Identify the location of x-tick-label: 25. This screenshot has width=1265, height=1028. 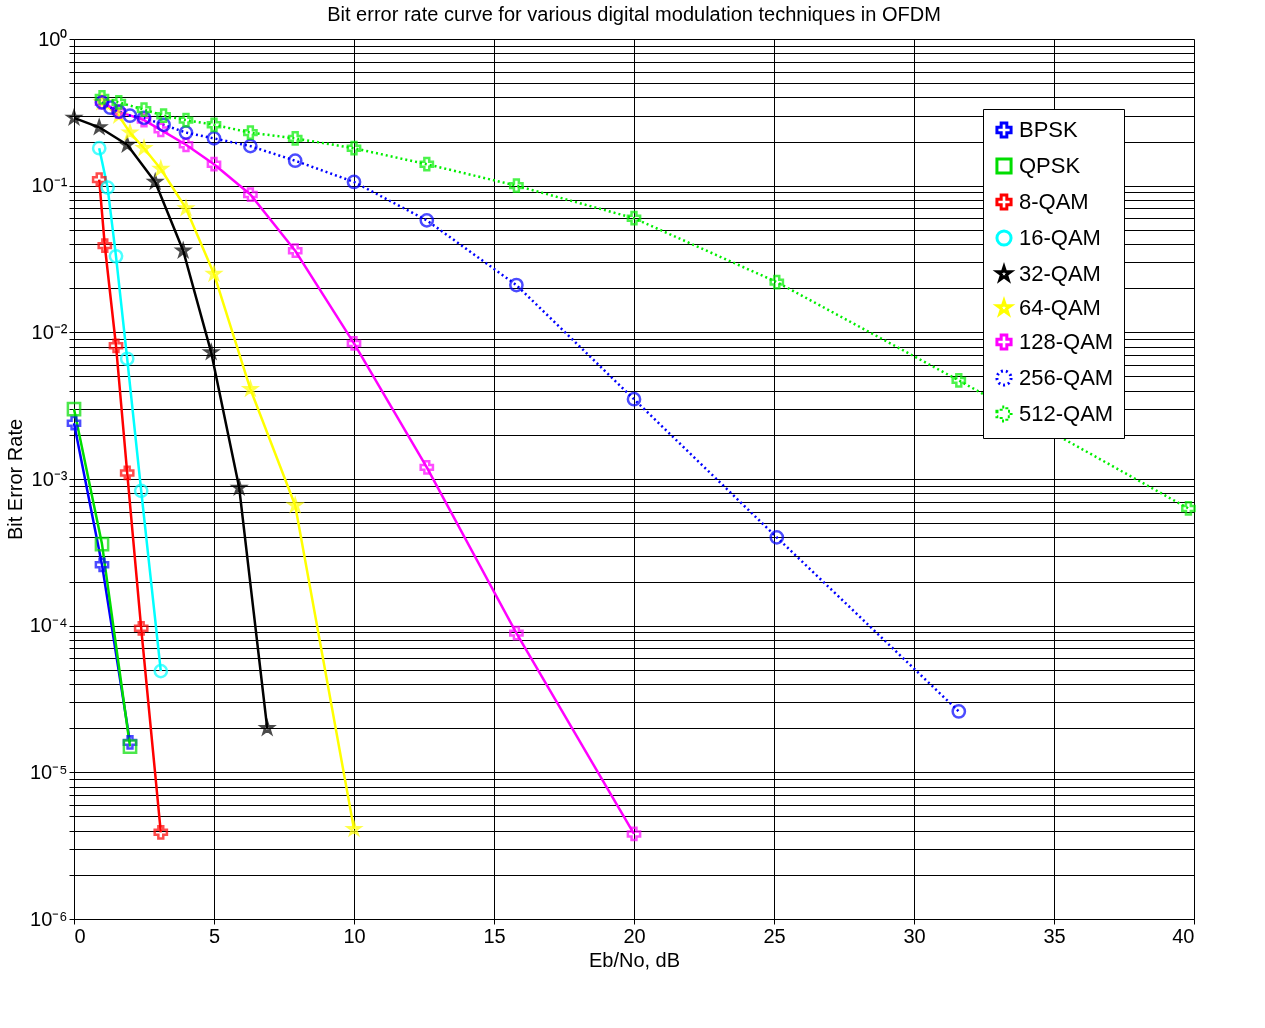
(774, 935).